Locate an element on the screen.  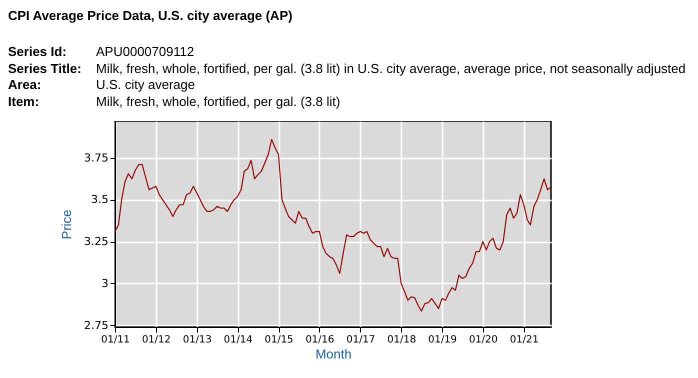
text: Series Title: is located at coordinates (45, 68).